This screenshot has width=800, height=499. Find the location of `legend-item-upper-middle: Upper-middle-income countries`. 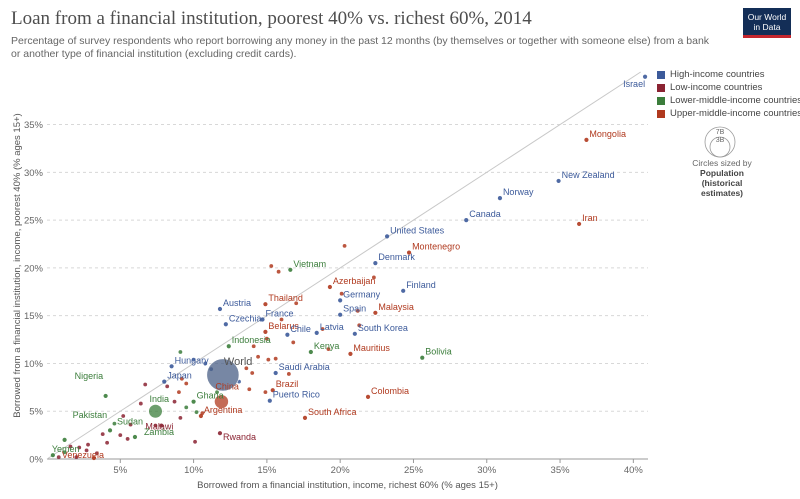

legend-item-upper-middle: Upper-middle-income countries is located at coordinates (728, 113).